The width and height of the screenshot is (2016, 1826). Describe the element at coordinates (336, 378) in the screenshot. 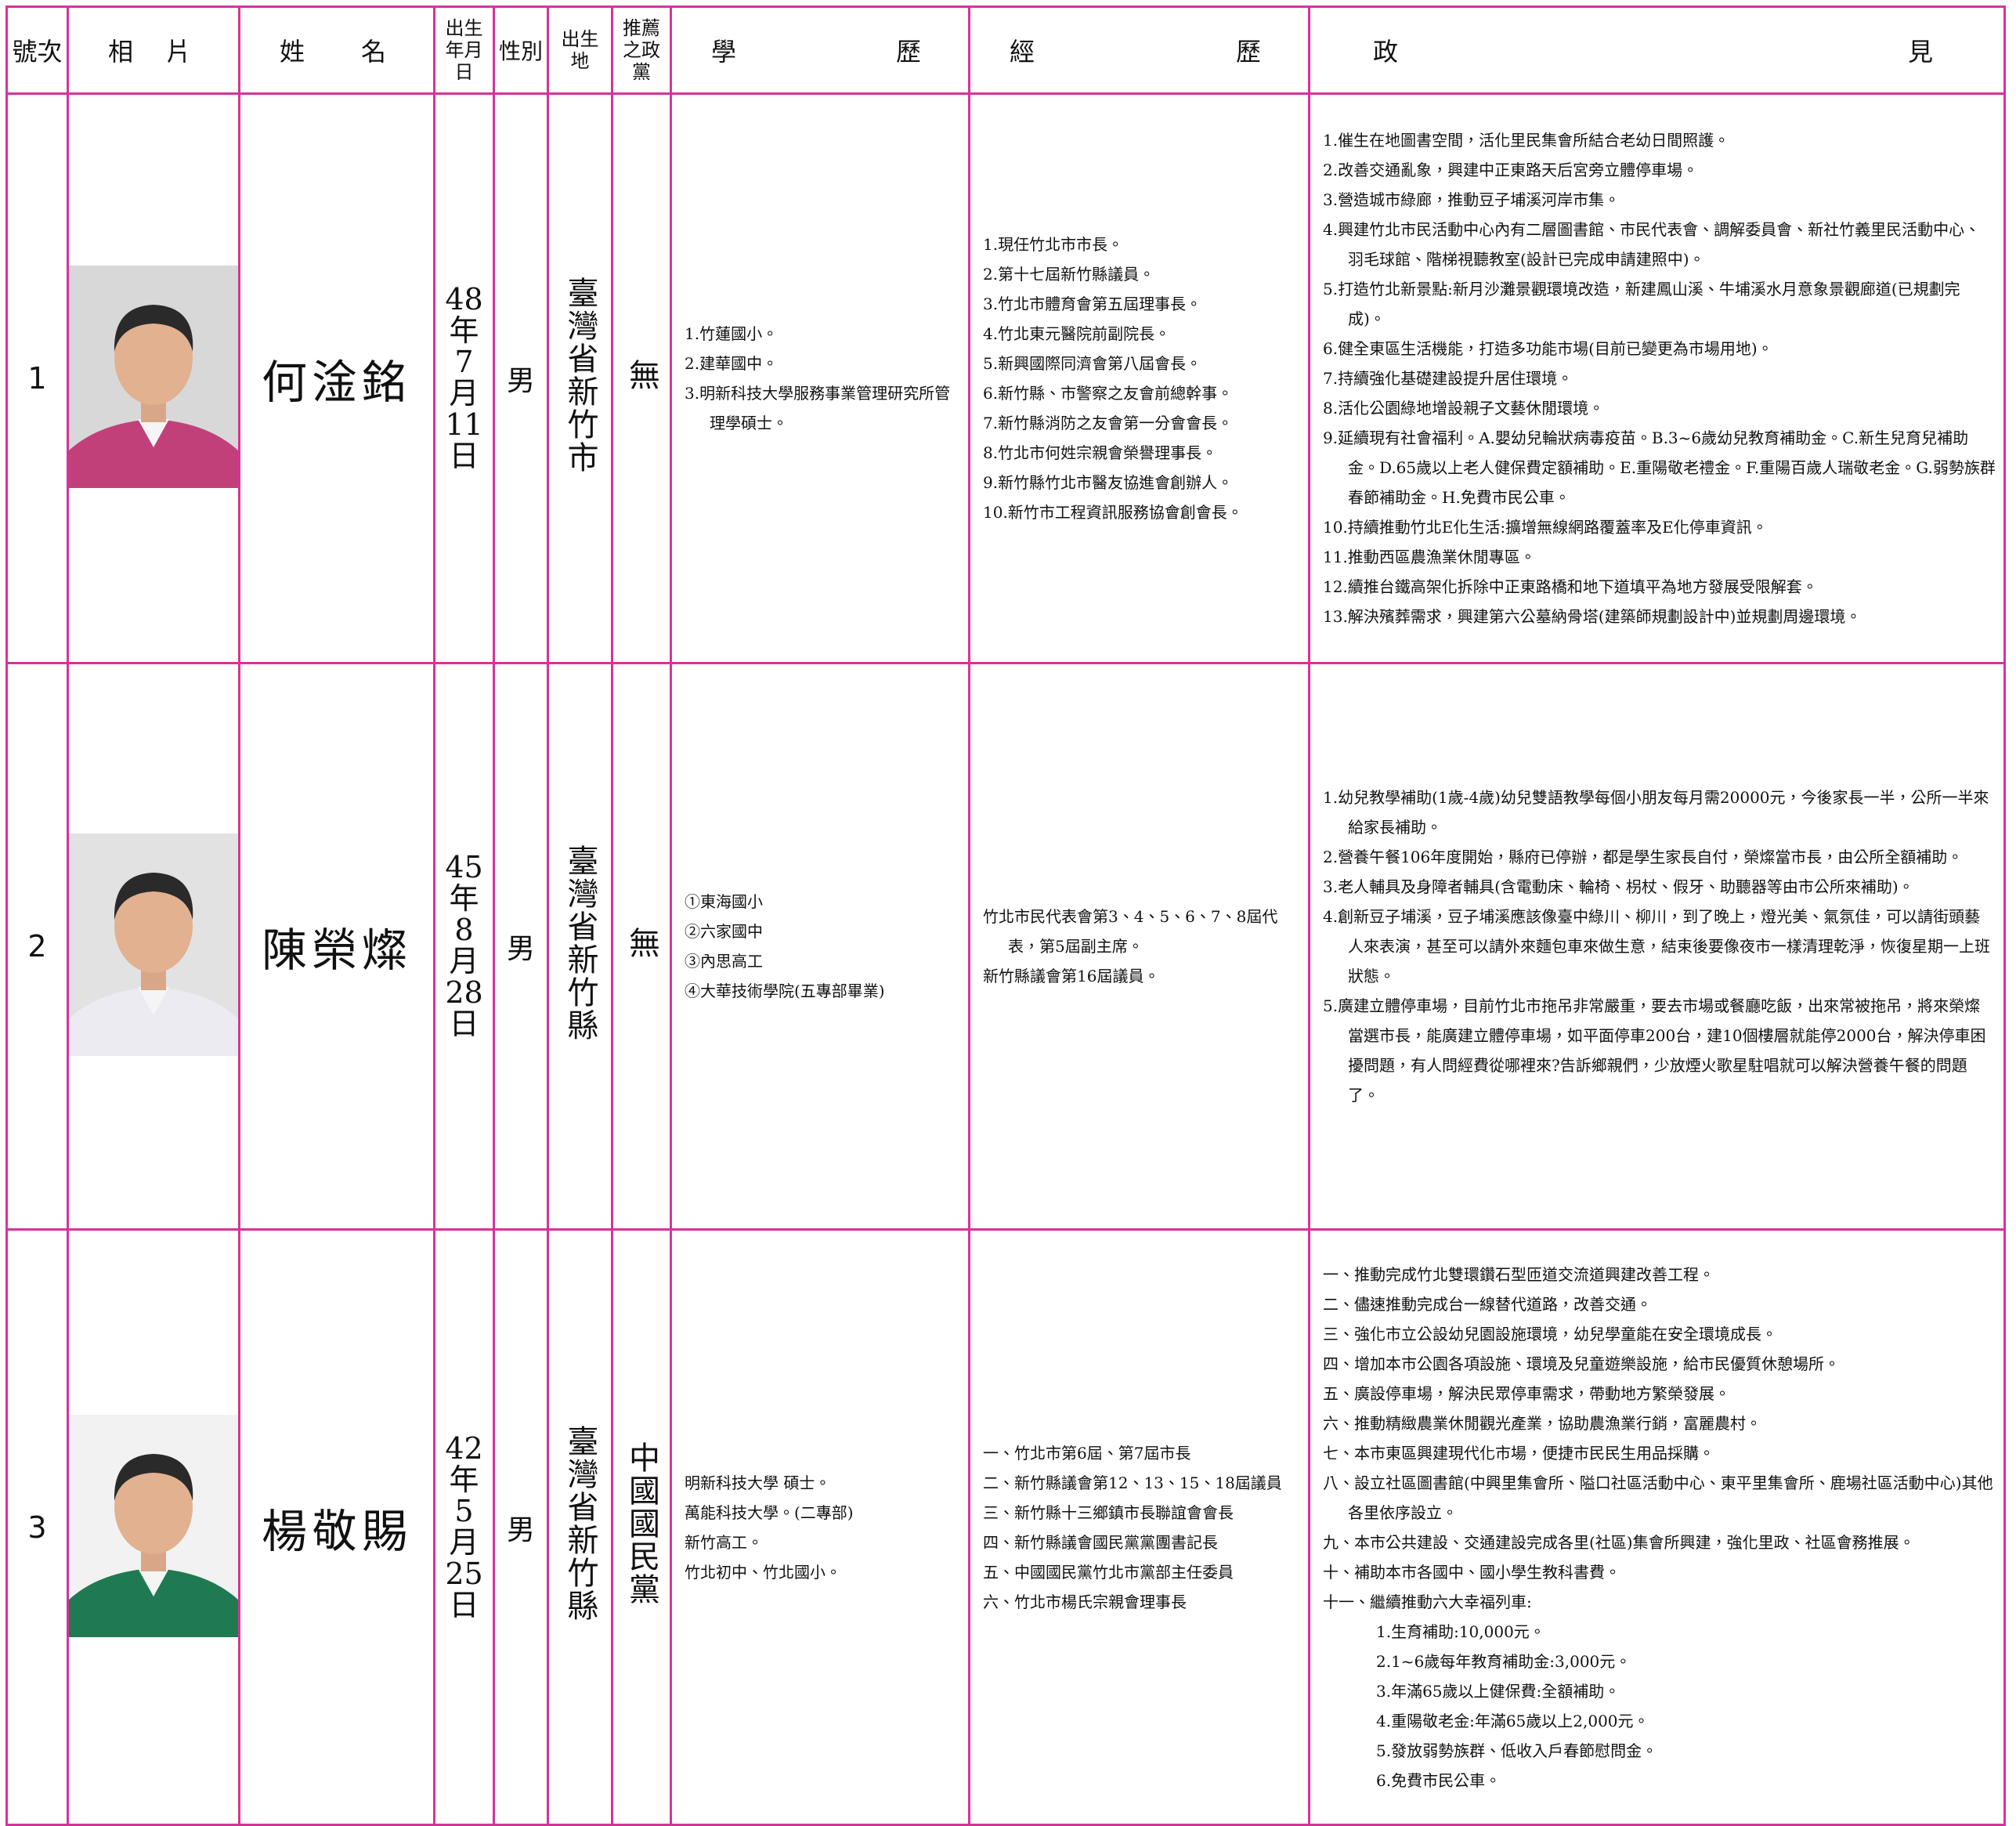

I see `name-cell: 何淦銘` at that location.